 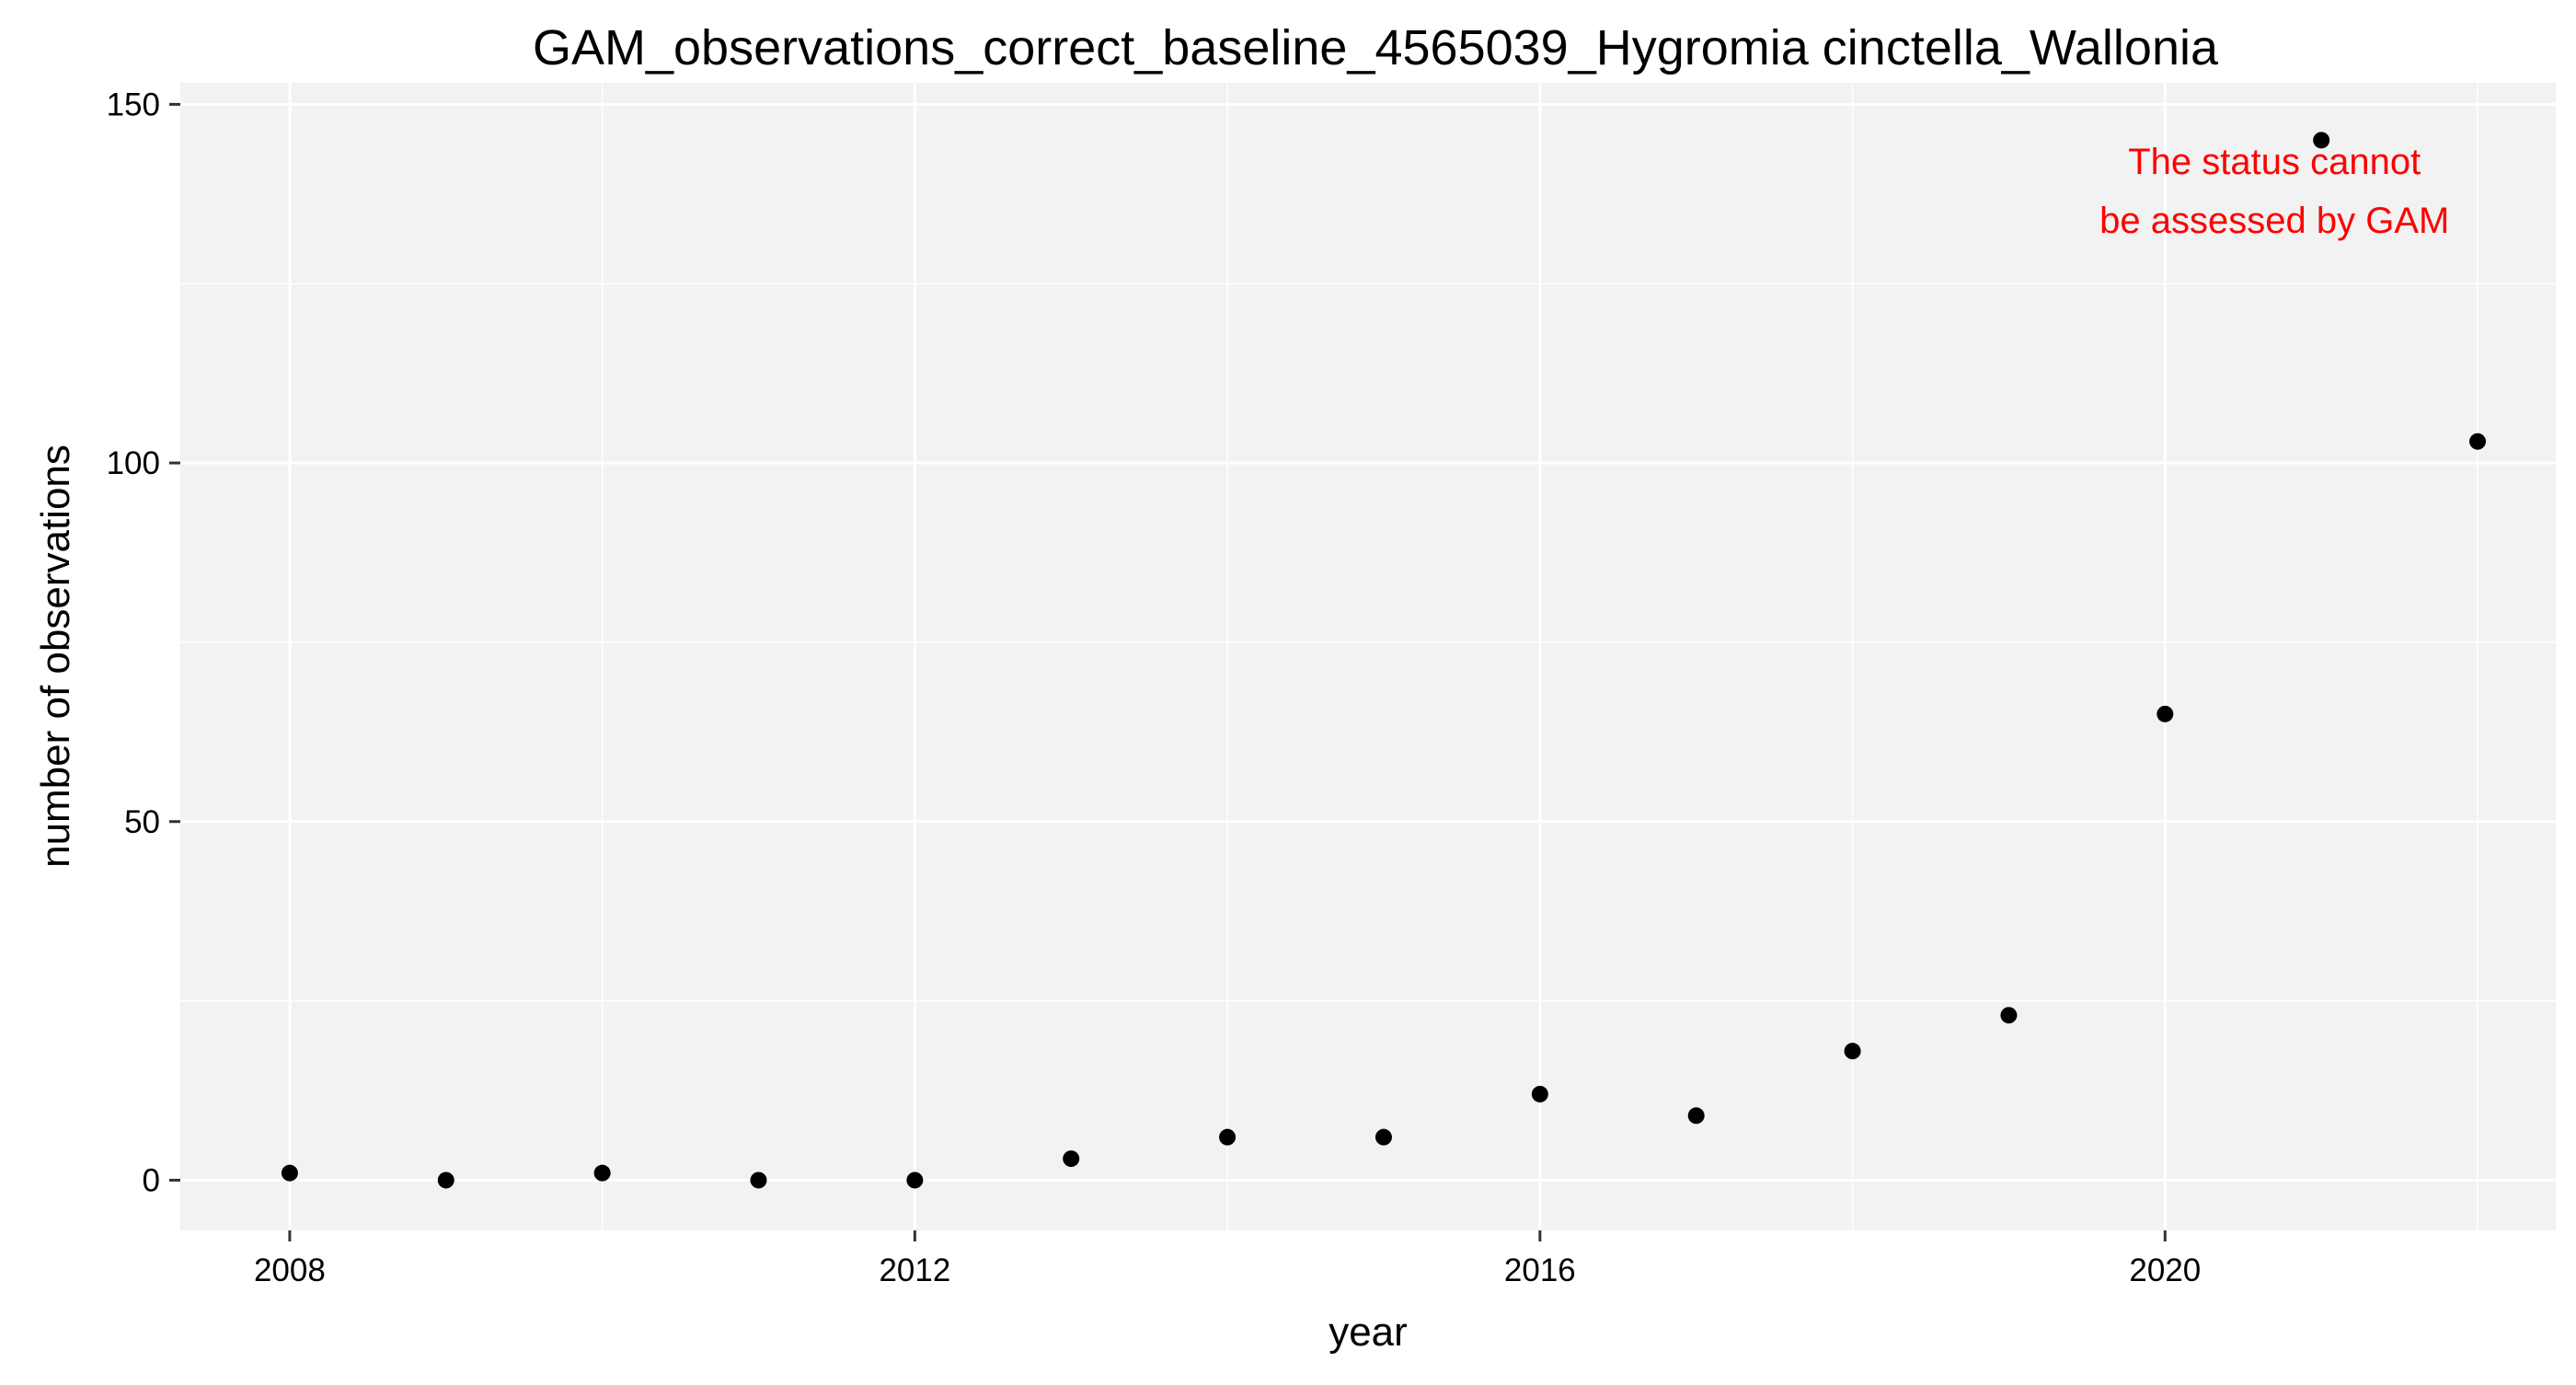 What do you see at coordinates (914, 1270) in the screenshot?
I see `x-tick-label: 2012` at bounding box center [914, 1270].